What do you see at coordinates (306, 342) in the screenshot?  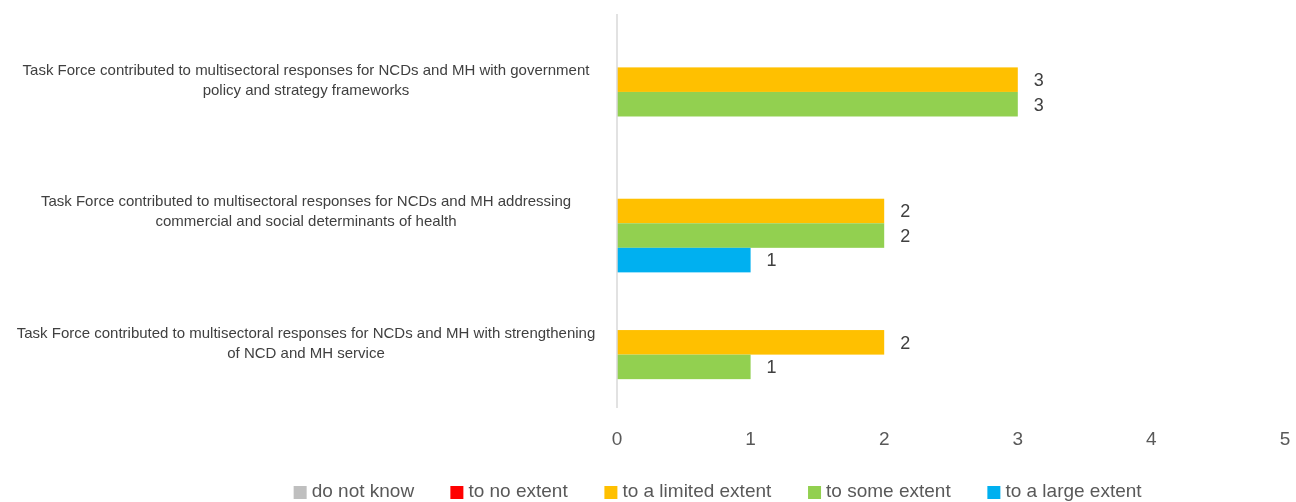 I see `y-tick-label: Task Force contributed to multisectoral responses for NCDs and MH with strengthening of NCD and MH service` at bounding box center [306, 342].